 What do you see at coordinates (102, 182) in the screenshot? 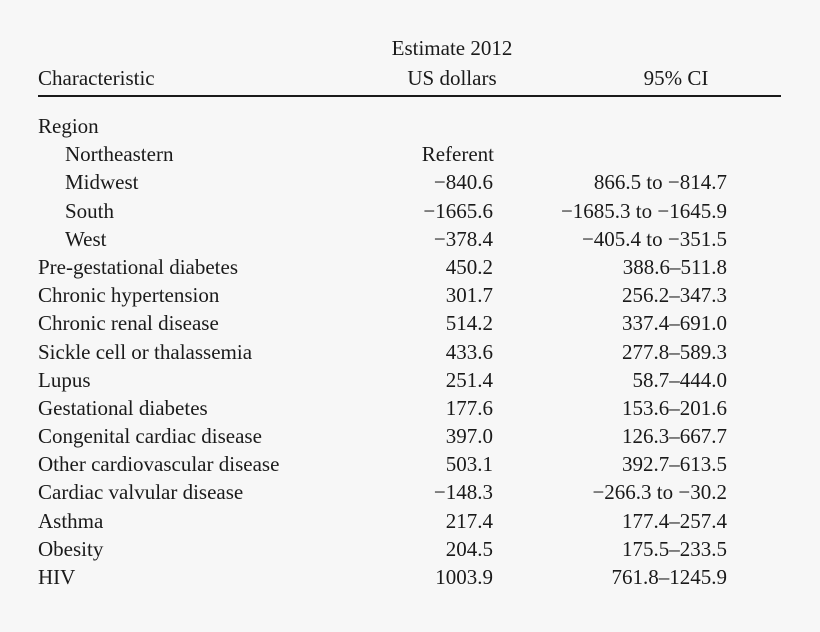
I see `row-characteristic: Midwest` at bounding box center [102, 182].